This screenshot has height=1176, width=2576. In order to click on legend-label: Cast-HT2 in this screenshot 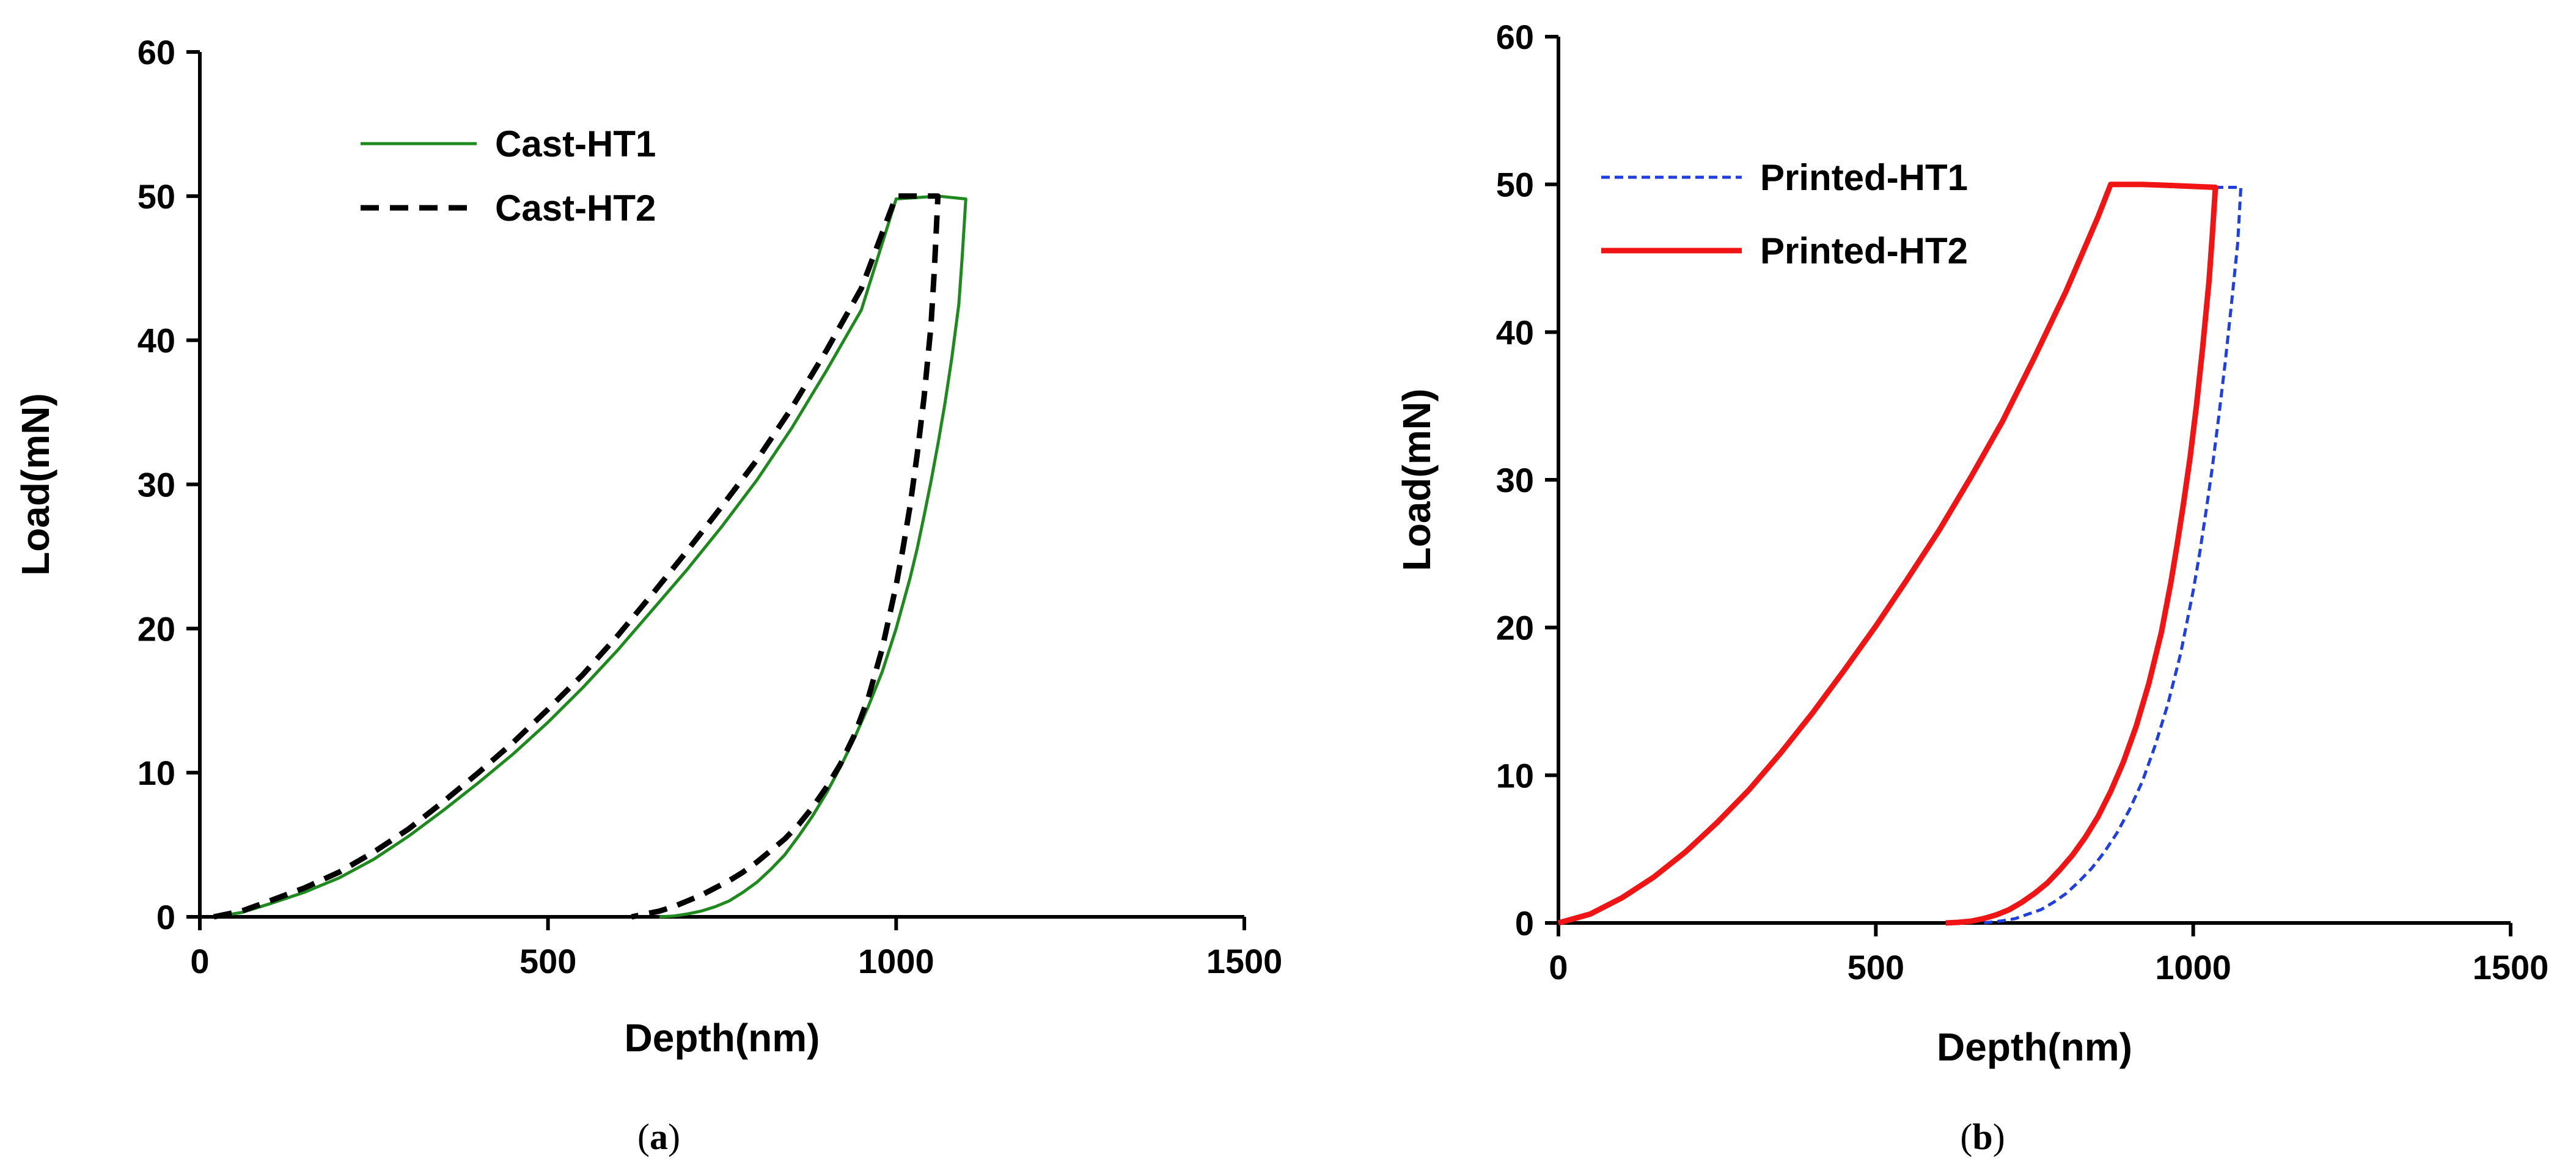, I will do `click(575, 208)`.